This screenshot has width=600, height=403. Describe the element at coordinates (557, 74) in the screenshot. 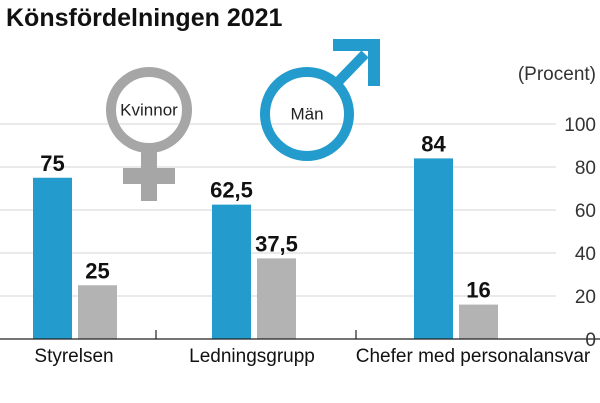

I see `y-axis-label: (Procent)` at that location.